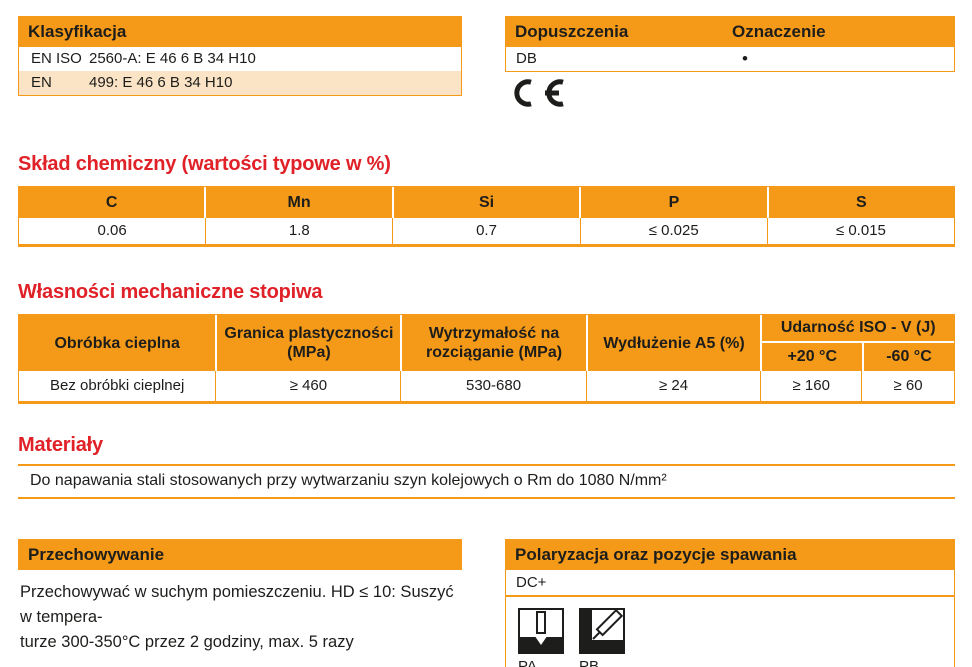 This screenshot has height=667, width=972. Describe the element at coordinates (492, 386) in the screenshot. I see `cell-value: 530-680` at that location.